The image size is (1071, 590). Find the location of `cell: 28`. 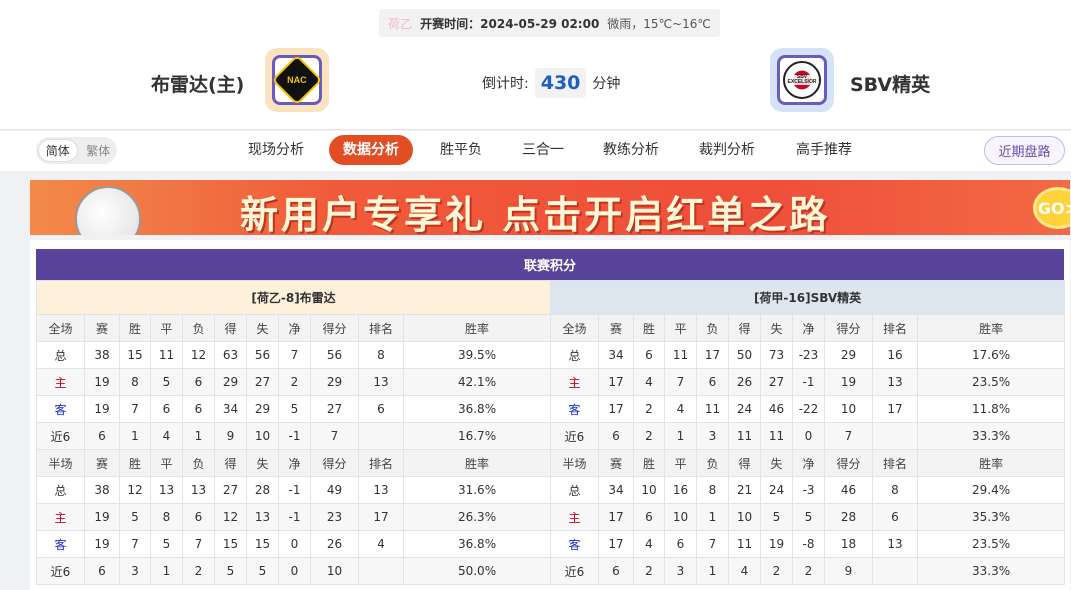

cell: 28 is located at coordinates (848, 517).